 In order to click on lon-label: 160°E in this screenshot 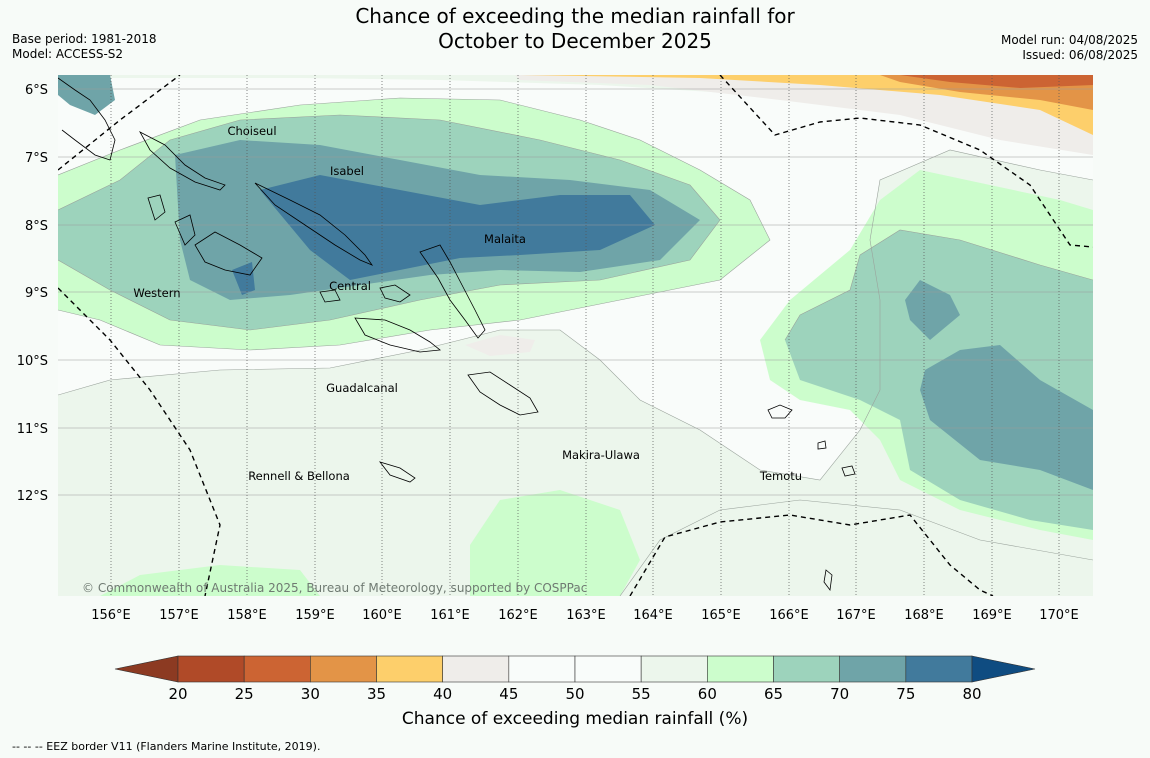, I will do `click(382, 615)`.